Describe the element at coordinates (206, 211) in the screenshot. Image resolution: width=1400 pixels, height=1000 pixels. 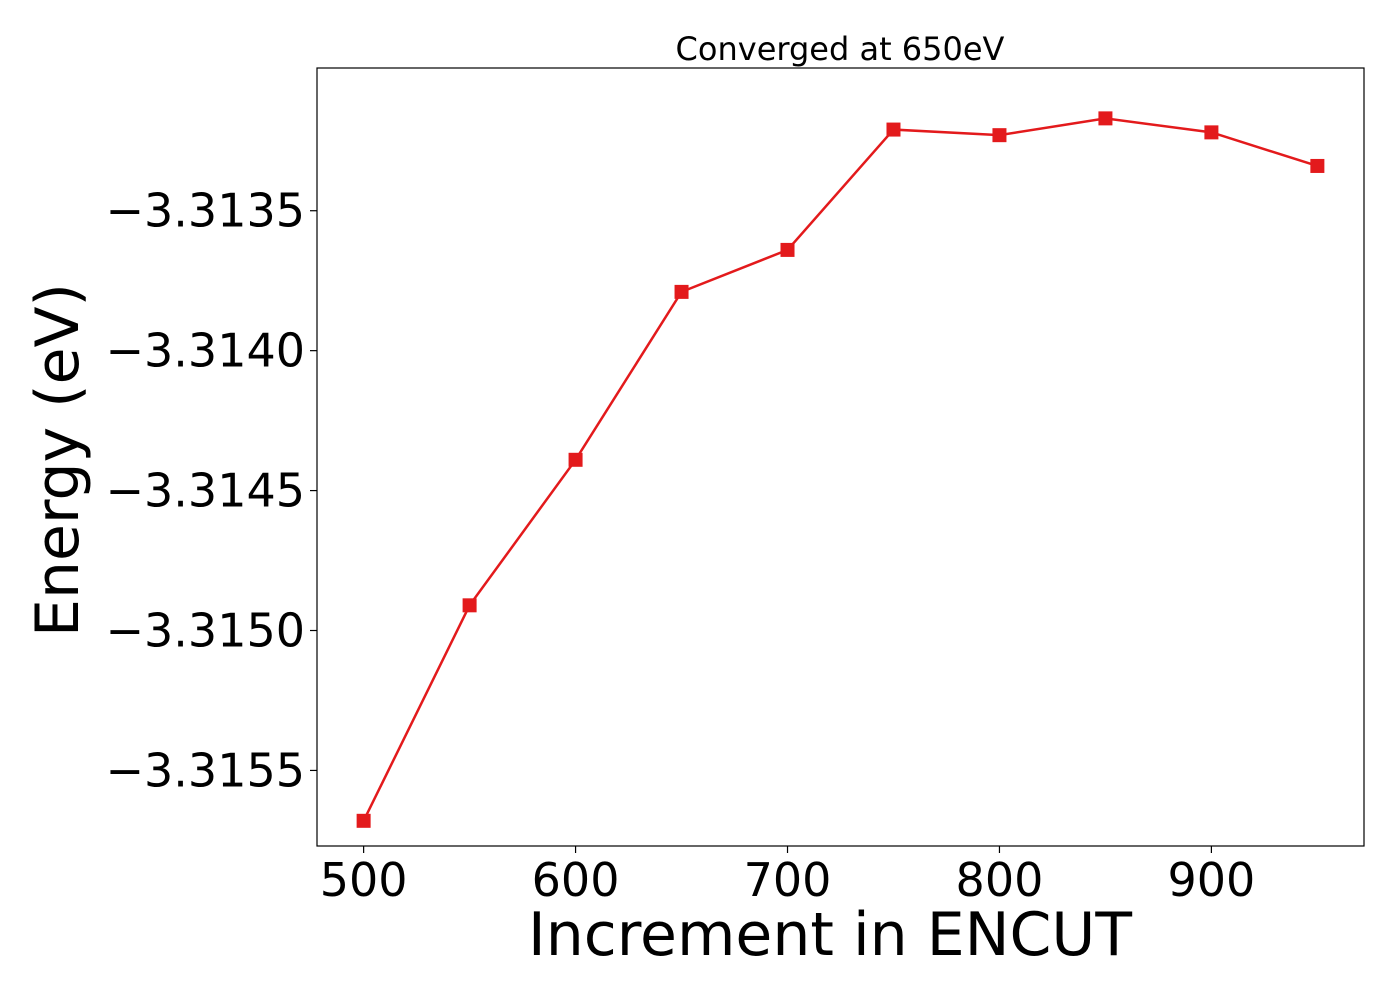
I see `y-tick-label: −3.3135` at that location.